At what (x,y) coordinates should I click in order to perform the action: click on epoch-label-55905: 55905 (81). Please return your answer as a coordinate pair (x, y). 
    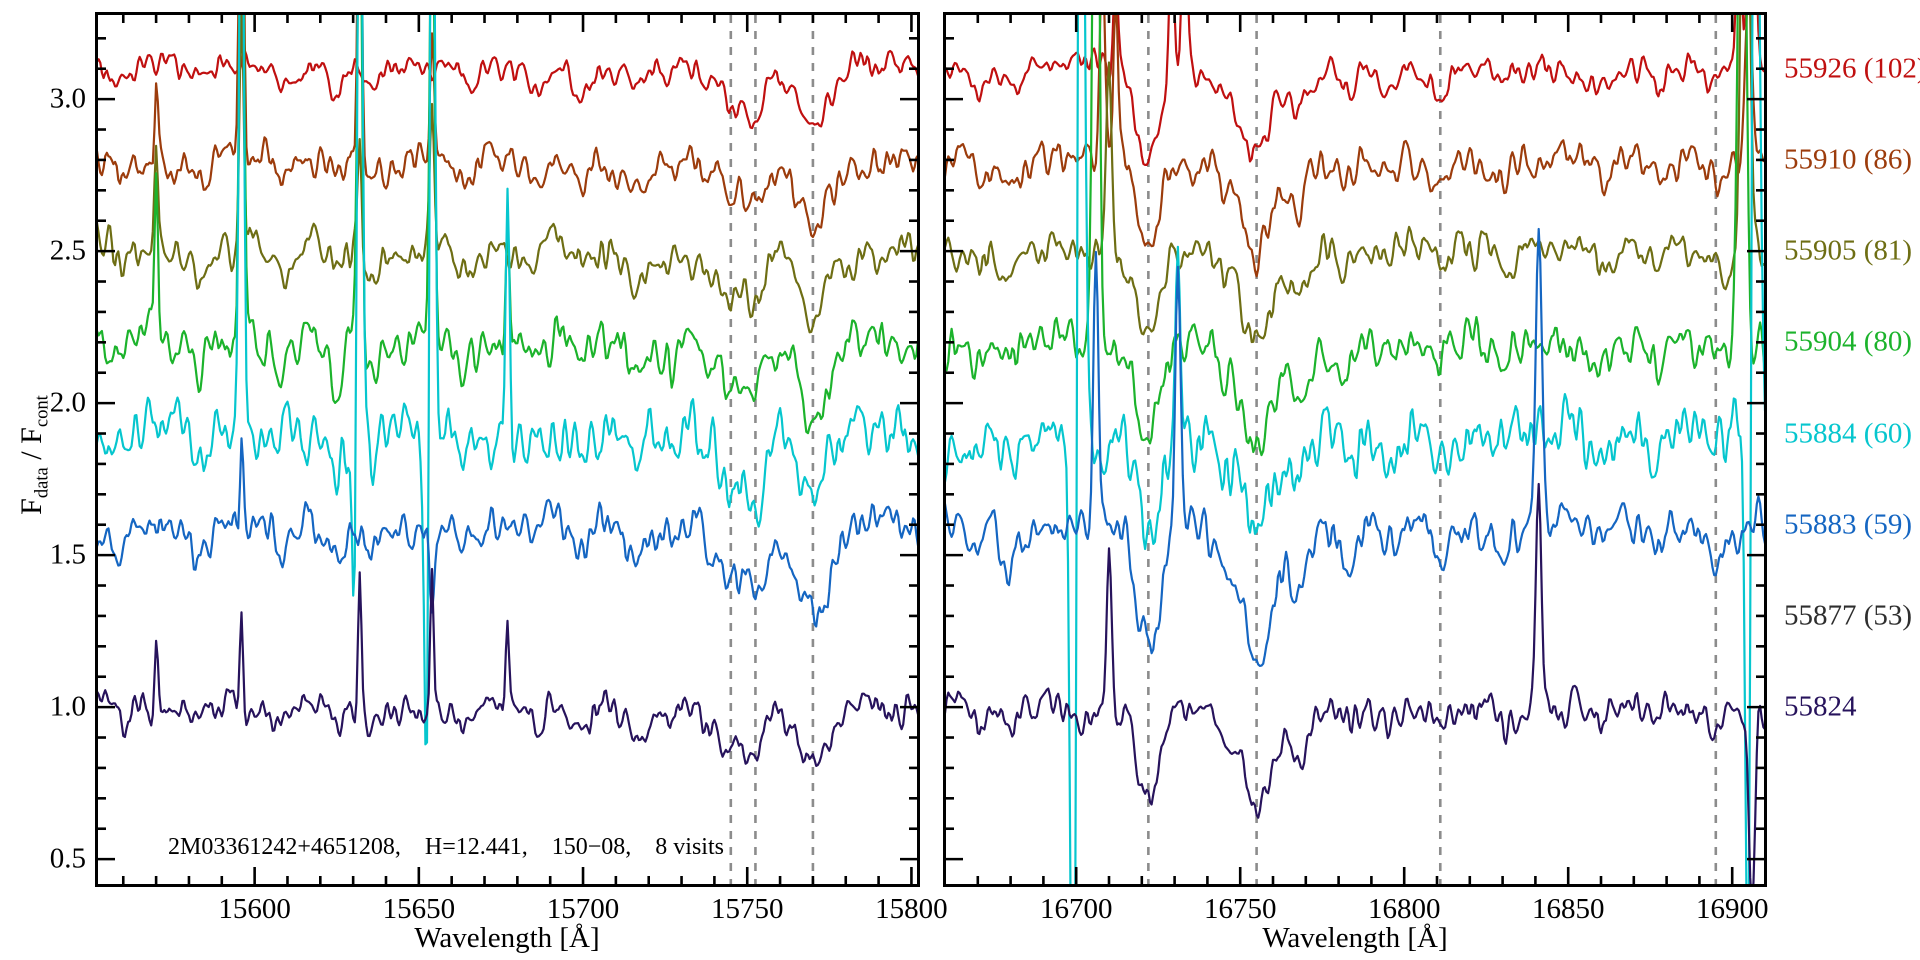
    Looking at the image, I should click on (1848, 250).